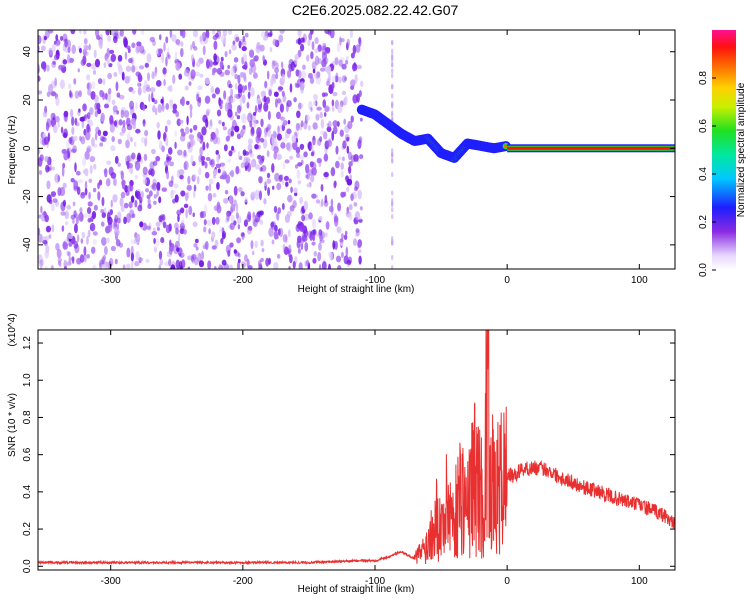  What do you see at coordinates (27, 454) in the screenshot?
I see `bottom-y-tick-label: 0.6` at bounding box center [27, 454].